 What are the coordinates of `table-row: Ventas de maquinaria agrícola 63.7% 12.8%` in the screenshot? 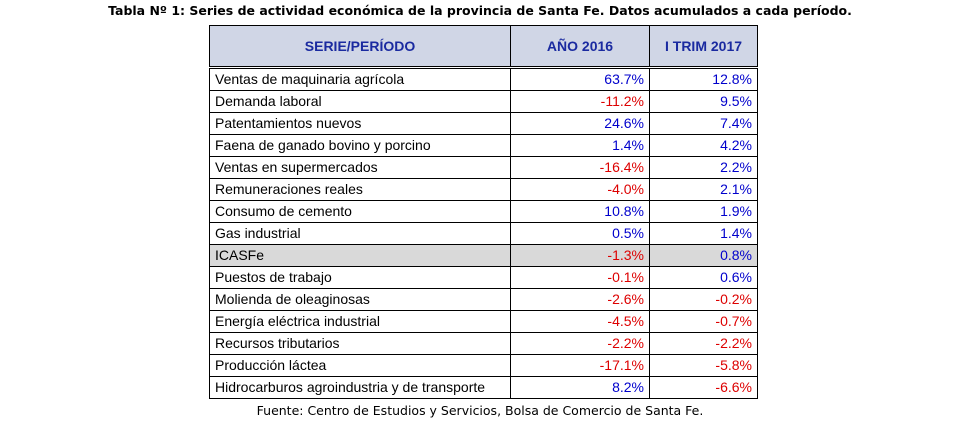 It's located at (483, 79).